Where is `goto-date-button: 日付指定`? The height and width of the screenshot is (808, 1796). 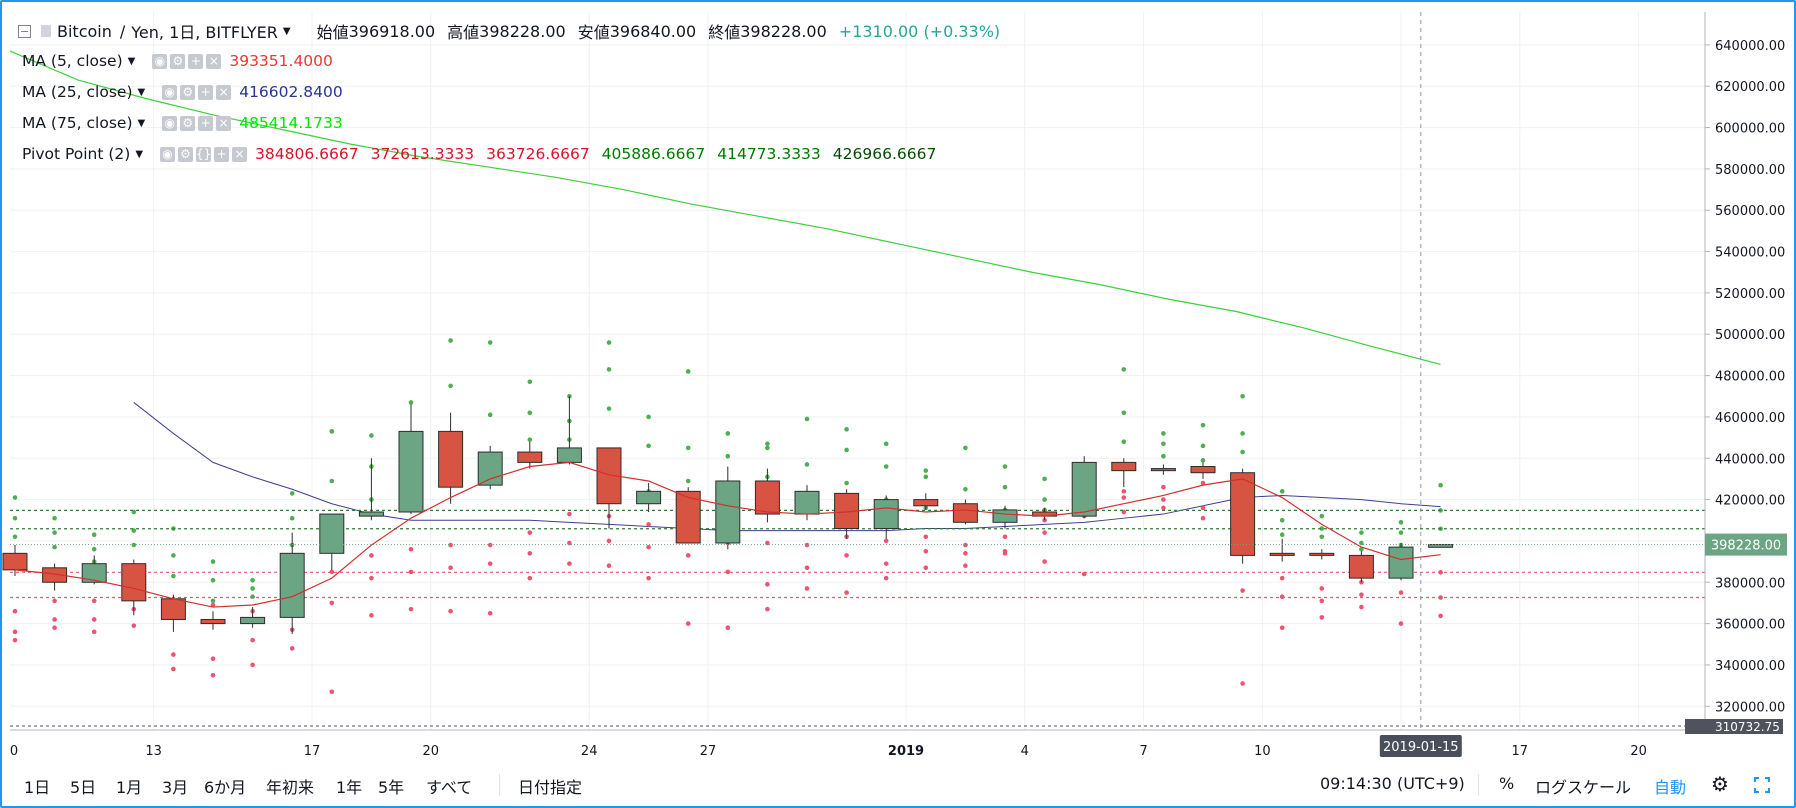
goto-date-button: 日付指定 is located at coordinates (550, 787).